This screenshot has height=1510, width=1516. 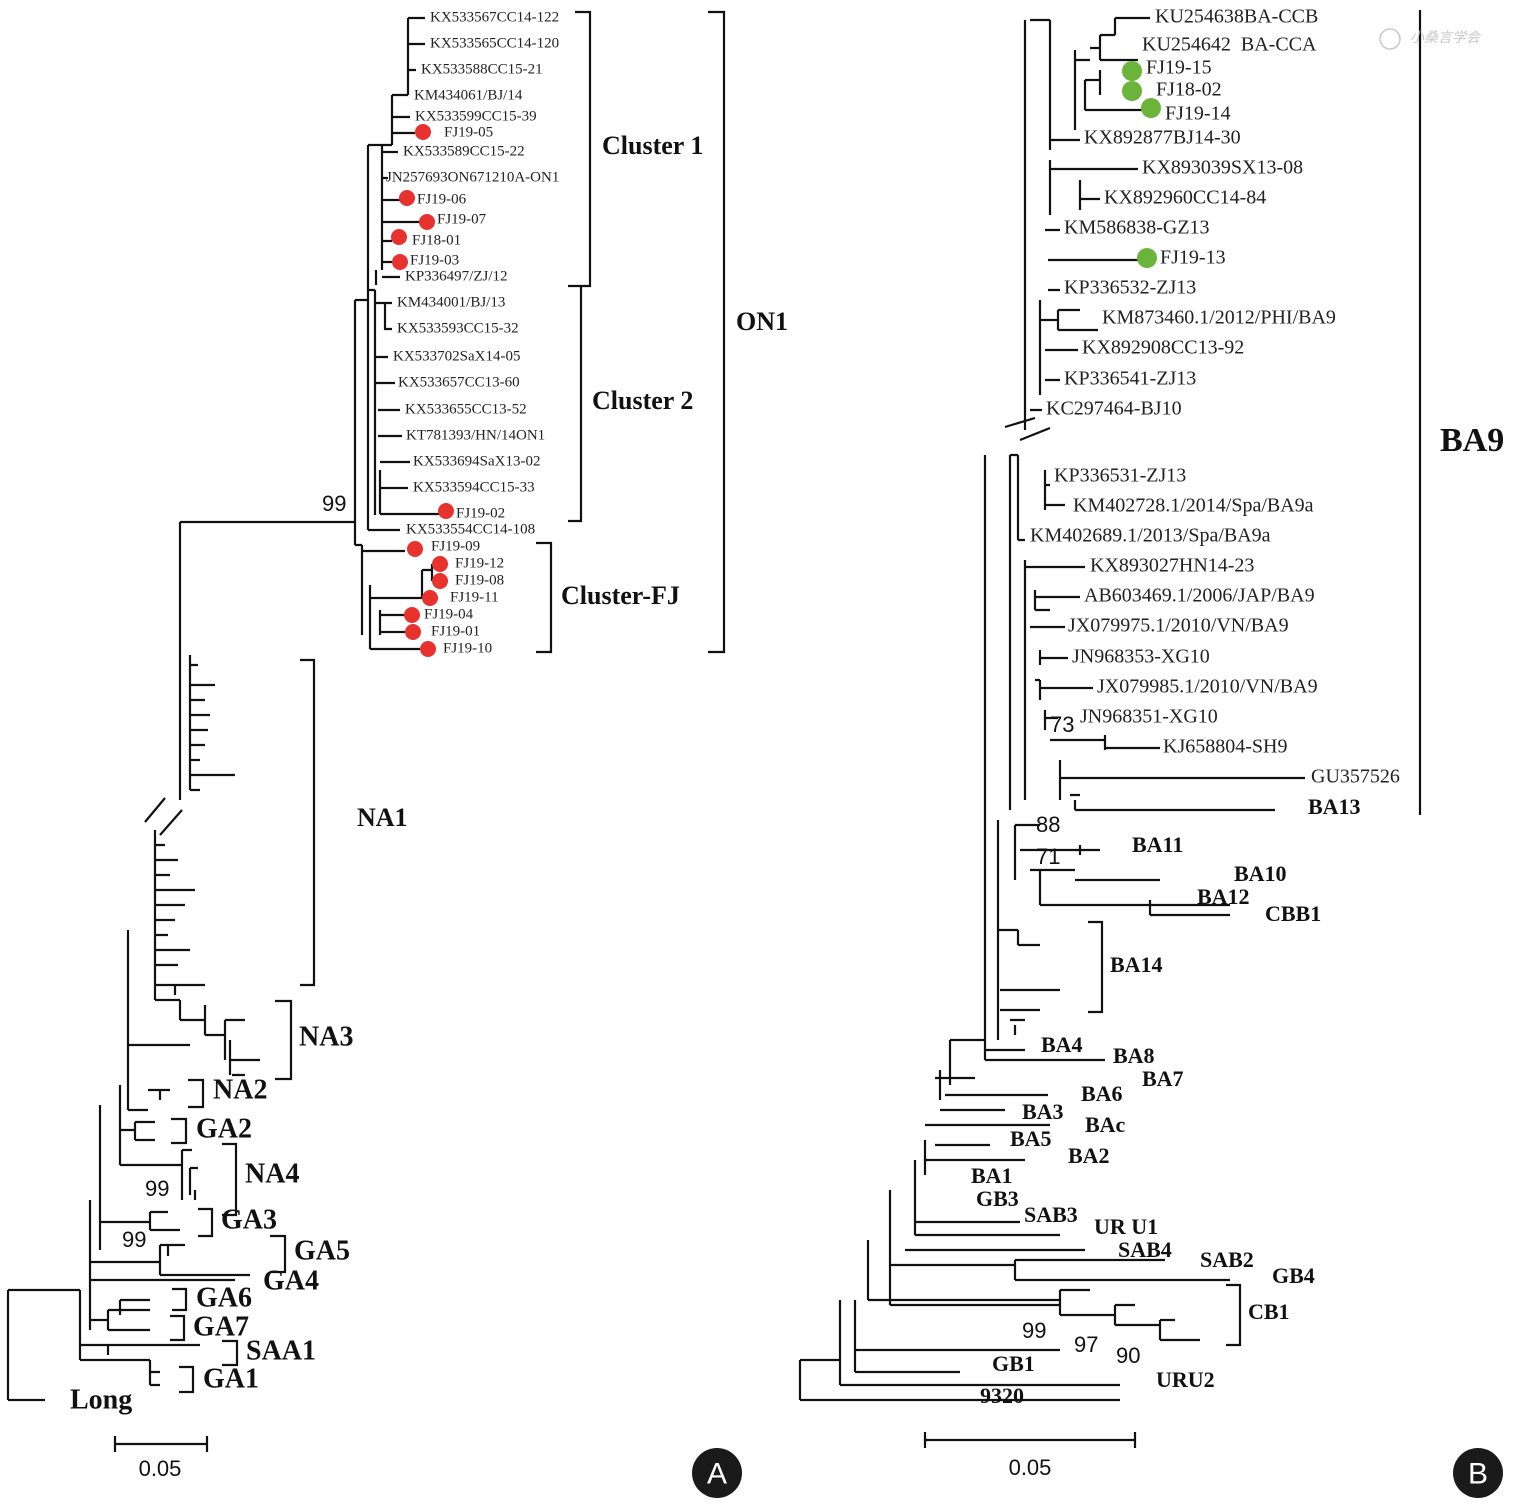 I want to click on panel-b-branch-break, so click(x=1027, y=429).